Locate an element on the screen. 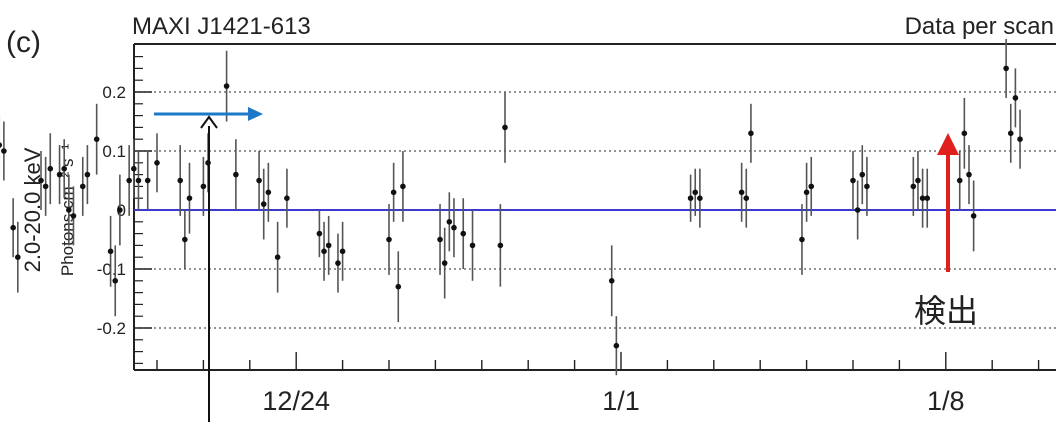 The width and height of the screenshot is (1056, 422). panel-label: (c) is located at coordinates (23, 42).